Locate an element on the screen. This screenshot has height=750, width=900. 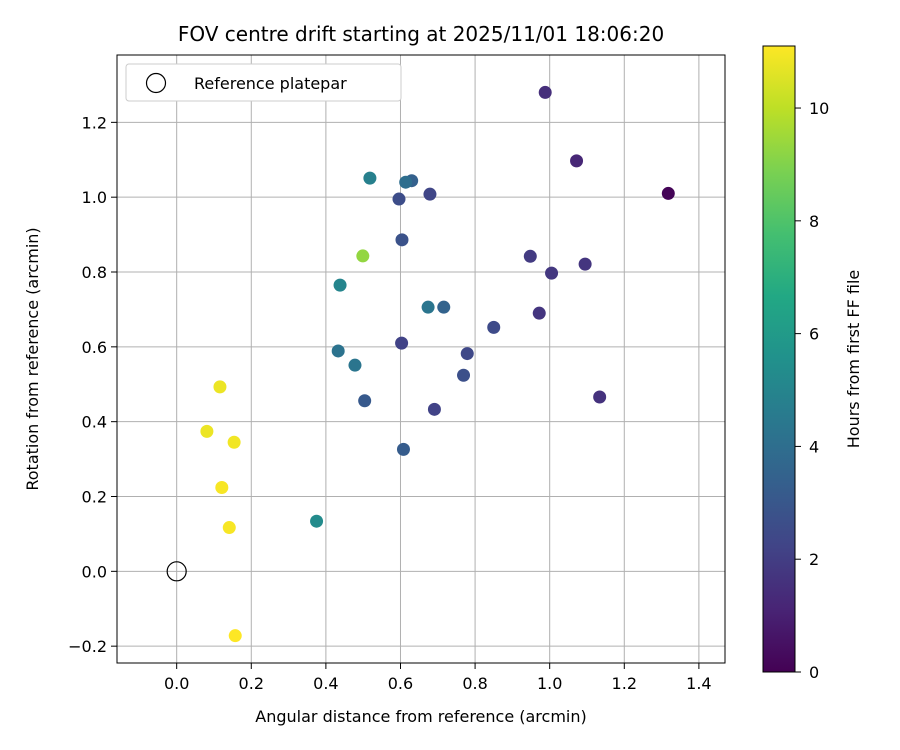
x-tick-label: 0.2 is located at coordinates (251, 683).